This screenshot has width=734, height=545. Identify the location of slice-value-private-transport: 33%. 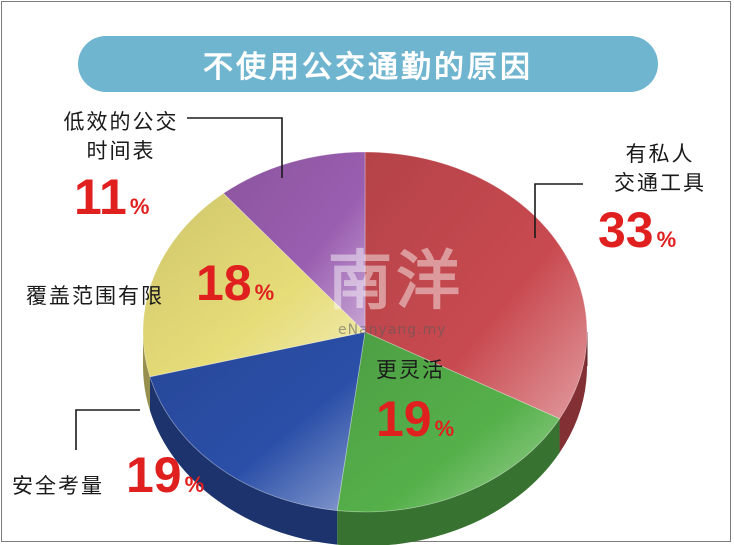
(637, 230).